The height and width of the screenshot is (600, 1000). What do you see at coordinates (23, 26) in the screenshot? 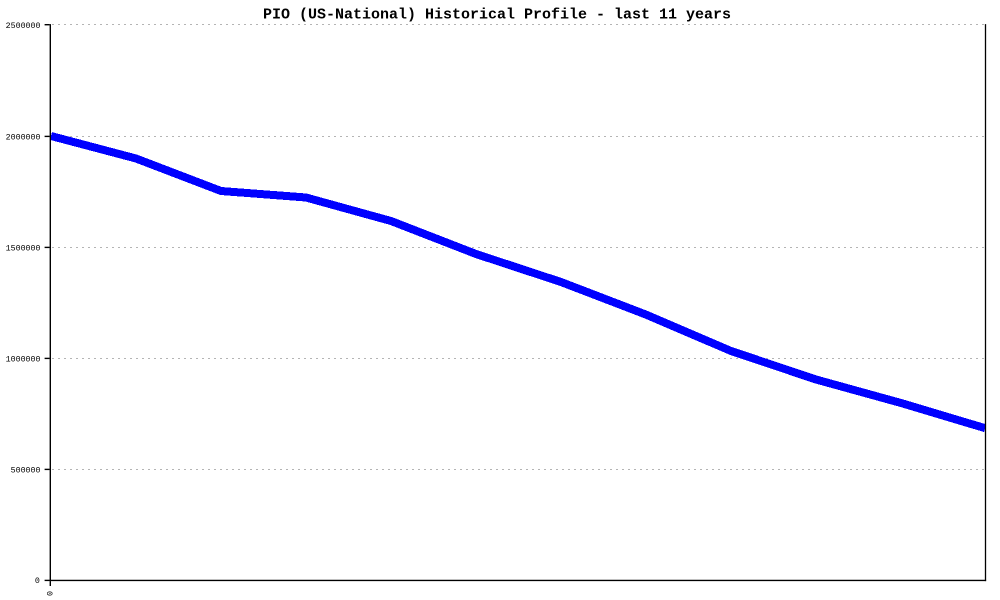
I see `svg-text: 2500000` at bounding box center [23, 26].